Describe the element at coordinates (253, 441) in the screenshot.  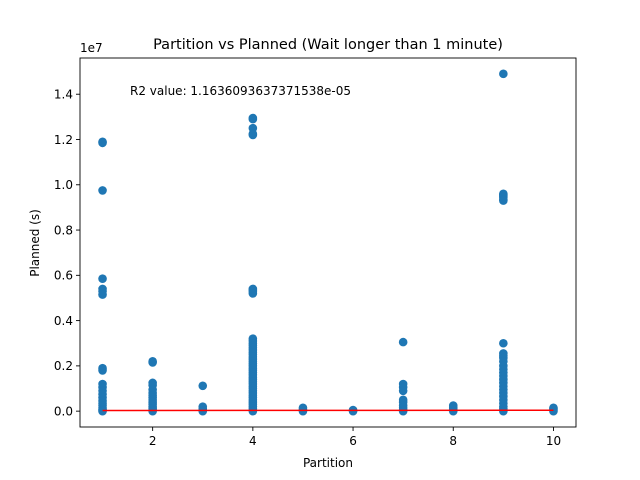
I see `x-tick-label: 4` at that location.